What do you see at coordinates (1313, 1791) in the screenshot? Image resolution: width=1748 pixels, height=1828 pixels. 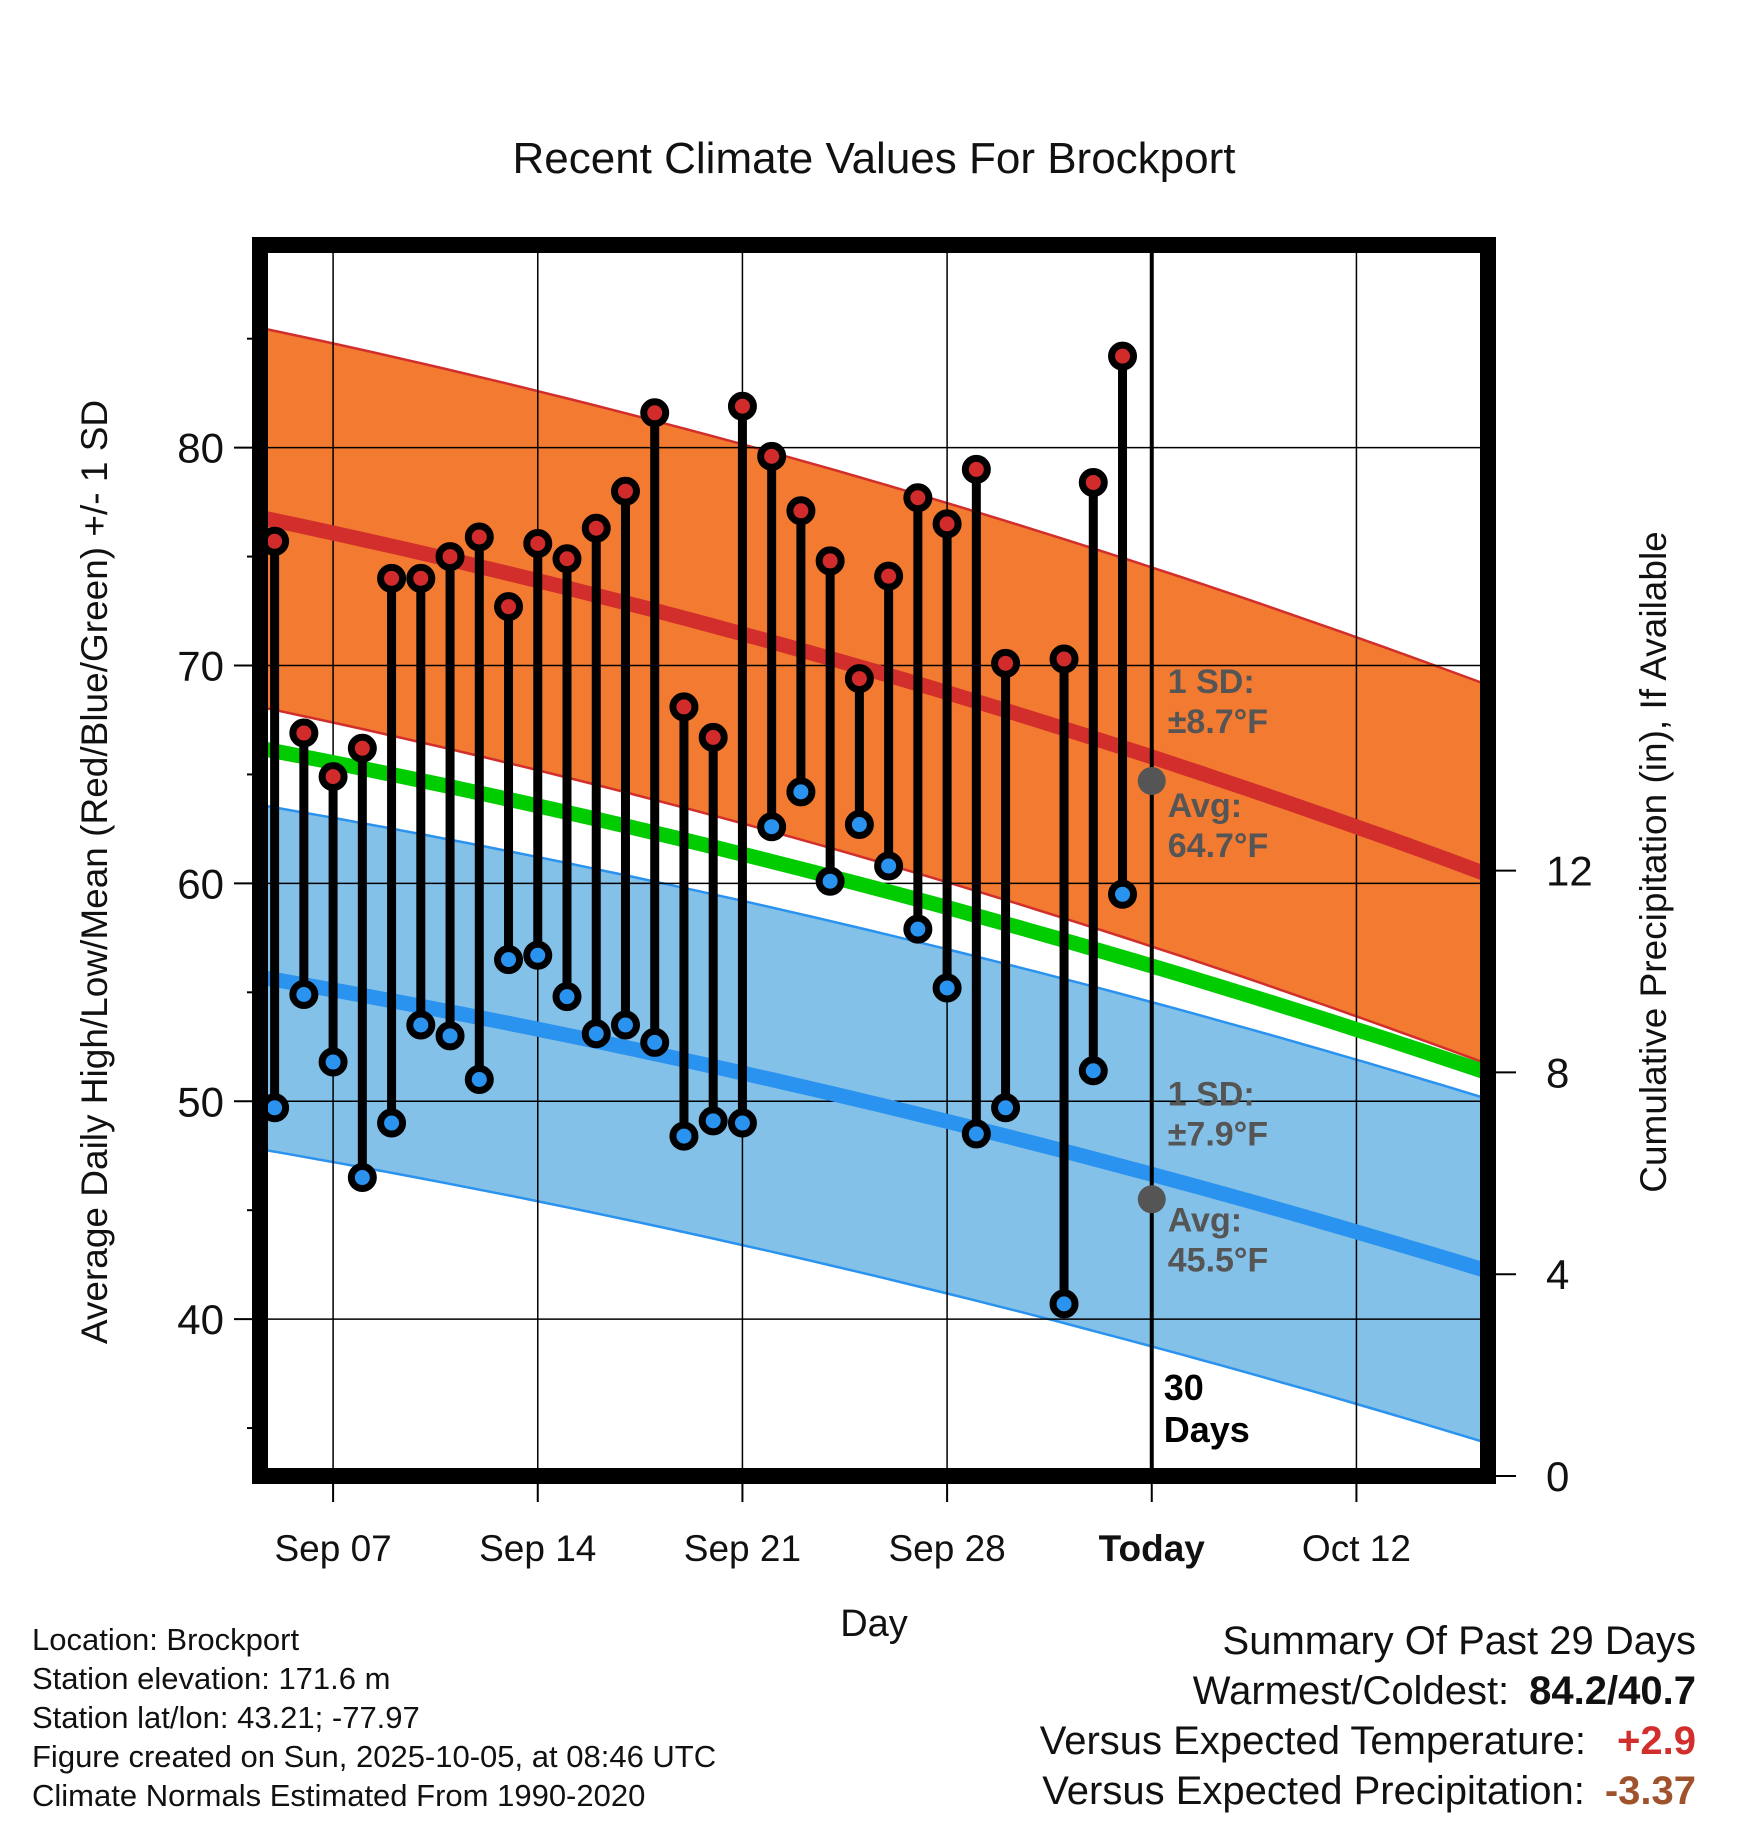 I see `precip-label: Versus Expected Precipitation:` at bounding box center [1313, 1791].